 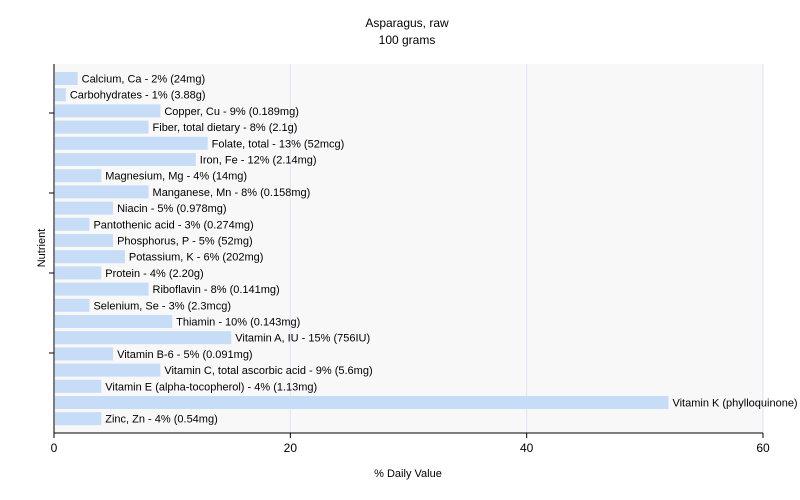 I want to click on bar-label: Copper, Cu - 9% (0.189mg), so click(x=231, y=112).